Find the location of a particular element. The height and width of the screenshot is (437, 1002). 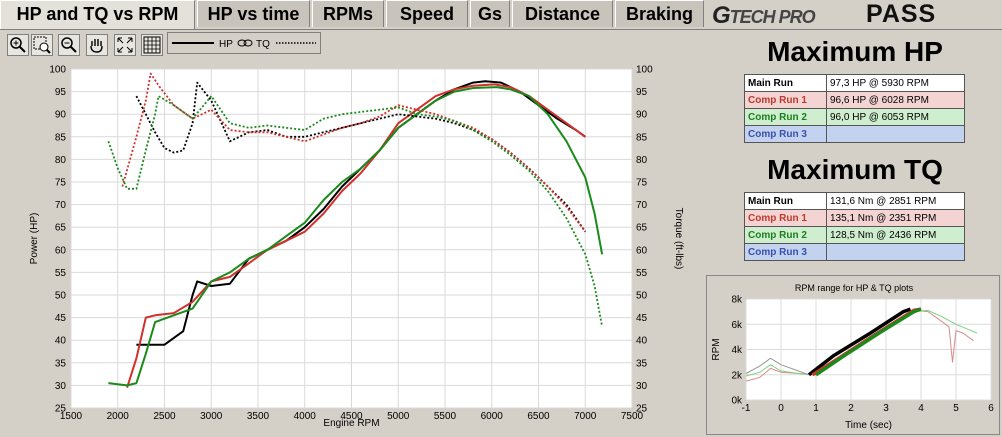

rpm-x-tick-label: 5 is located at coordinates (956, 408).